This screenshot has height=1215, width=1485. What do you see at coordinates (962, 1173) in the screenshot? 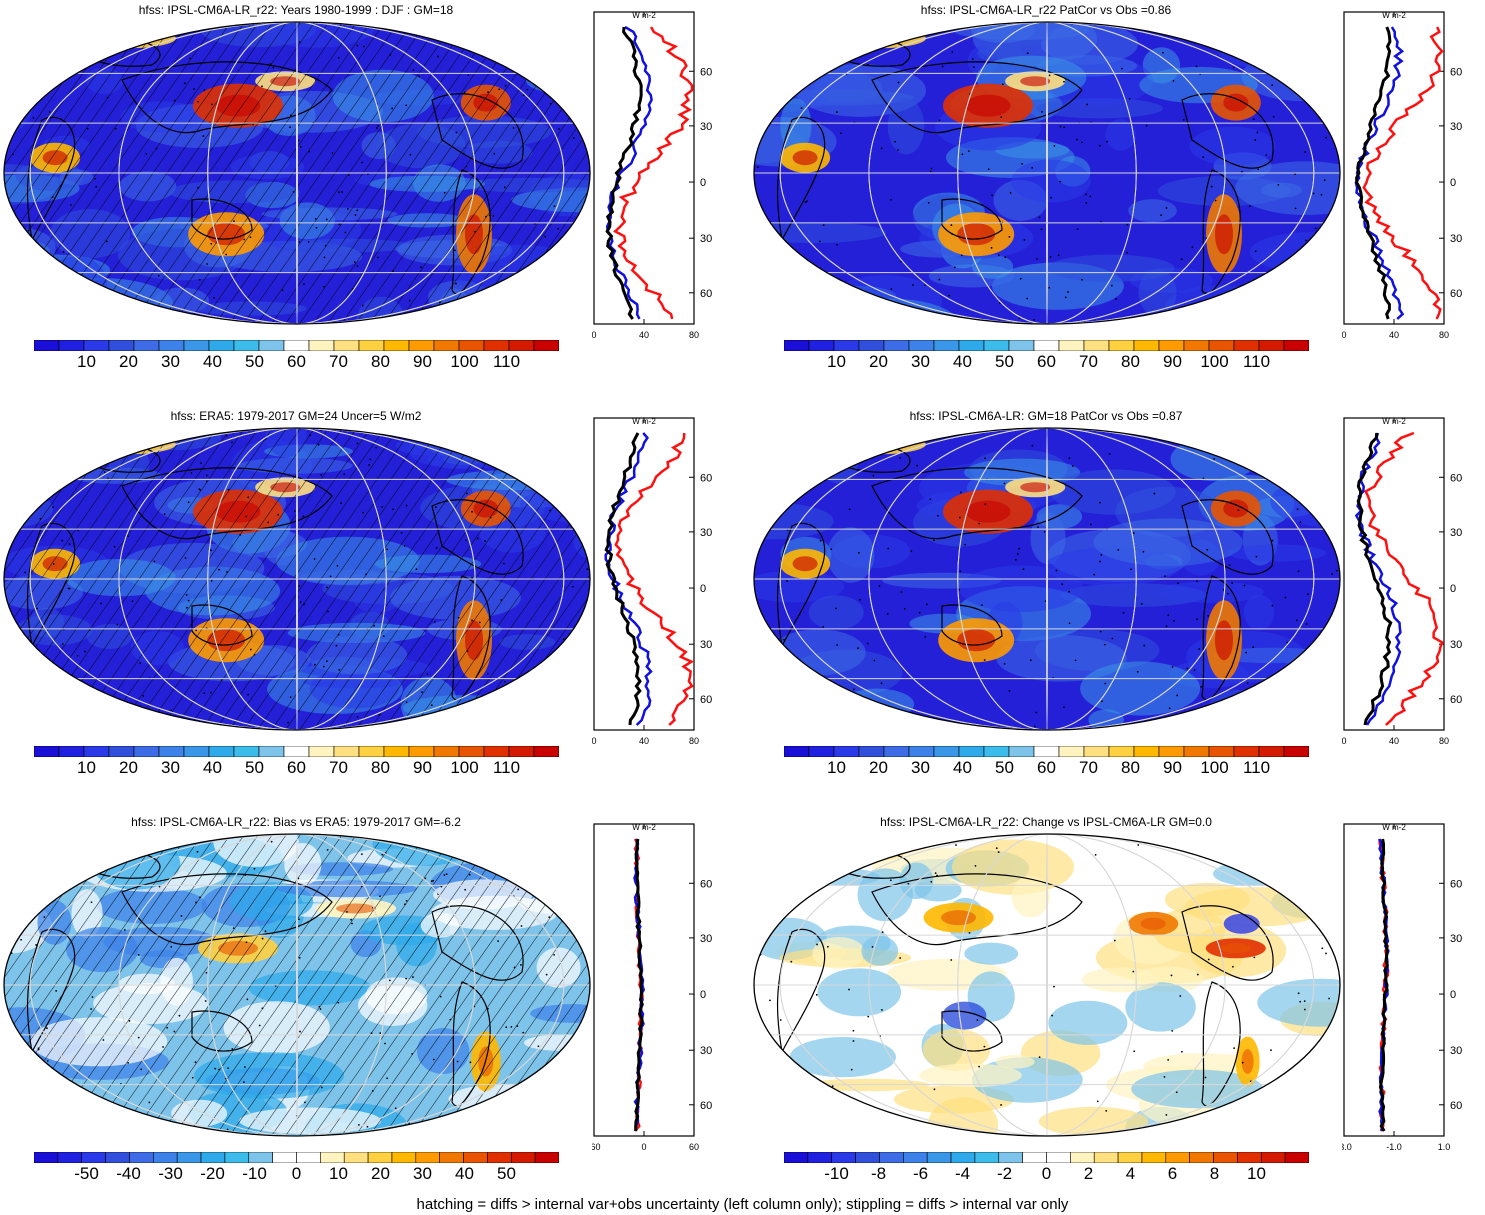
I see `colorbar-tick-label: -4` at bounding box center [962, 1173].